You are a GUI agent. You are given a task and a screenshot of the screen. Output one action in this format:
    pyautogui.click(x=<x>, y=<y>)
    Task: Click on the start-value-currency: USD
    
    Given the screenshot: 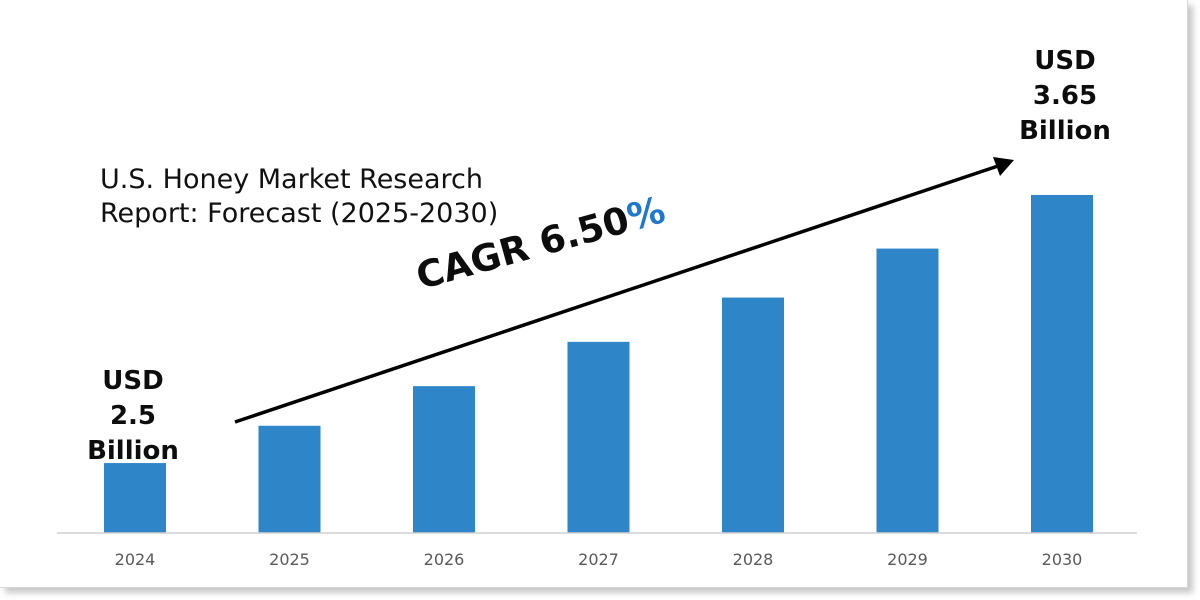 What is the action you would take?
    pyautogui.click(x=133, y=381)
    